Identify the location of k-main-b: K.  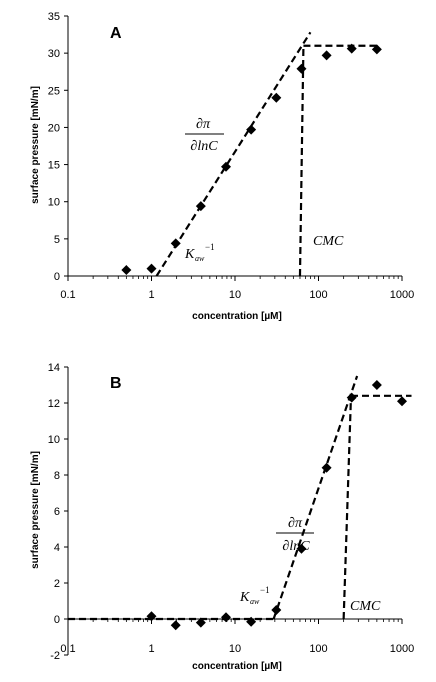
(244, 597).